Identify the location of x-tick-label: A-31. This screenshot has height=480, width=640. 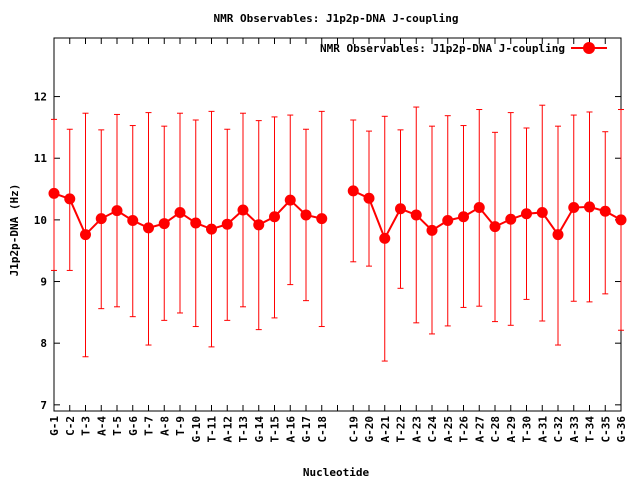
(542, 429).